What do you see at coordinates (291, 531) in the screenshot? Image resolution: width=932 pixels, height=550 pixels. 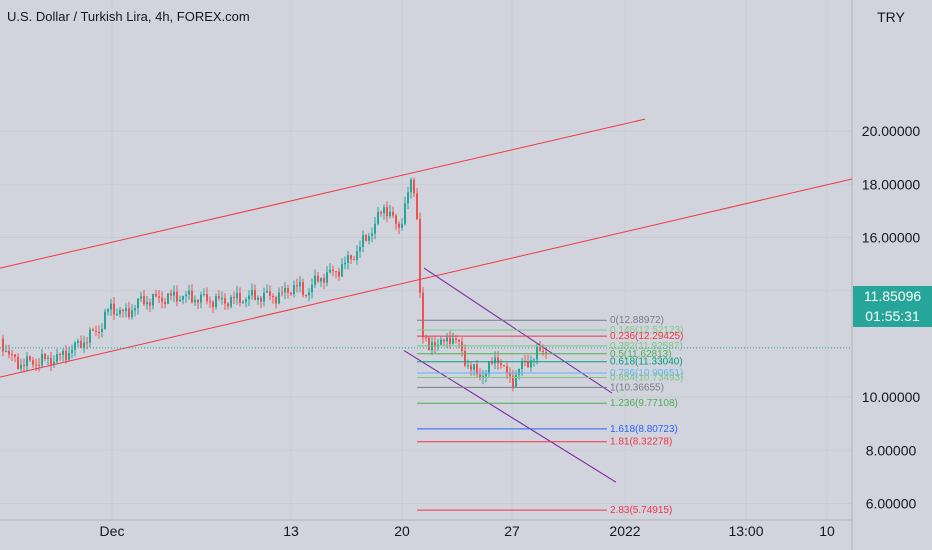 I see `time-tick-label: 13` at bounding box center [291, 531].